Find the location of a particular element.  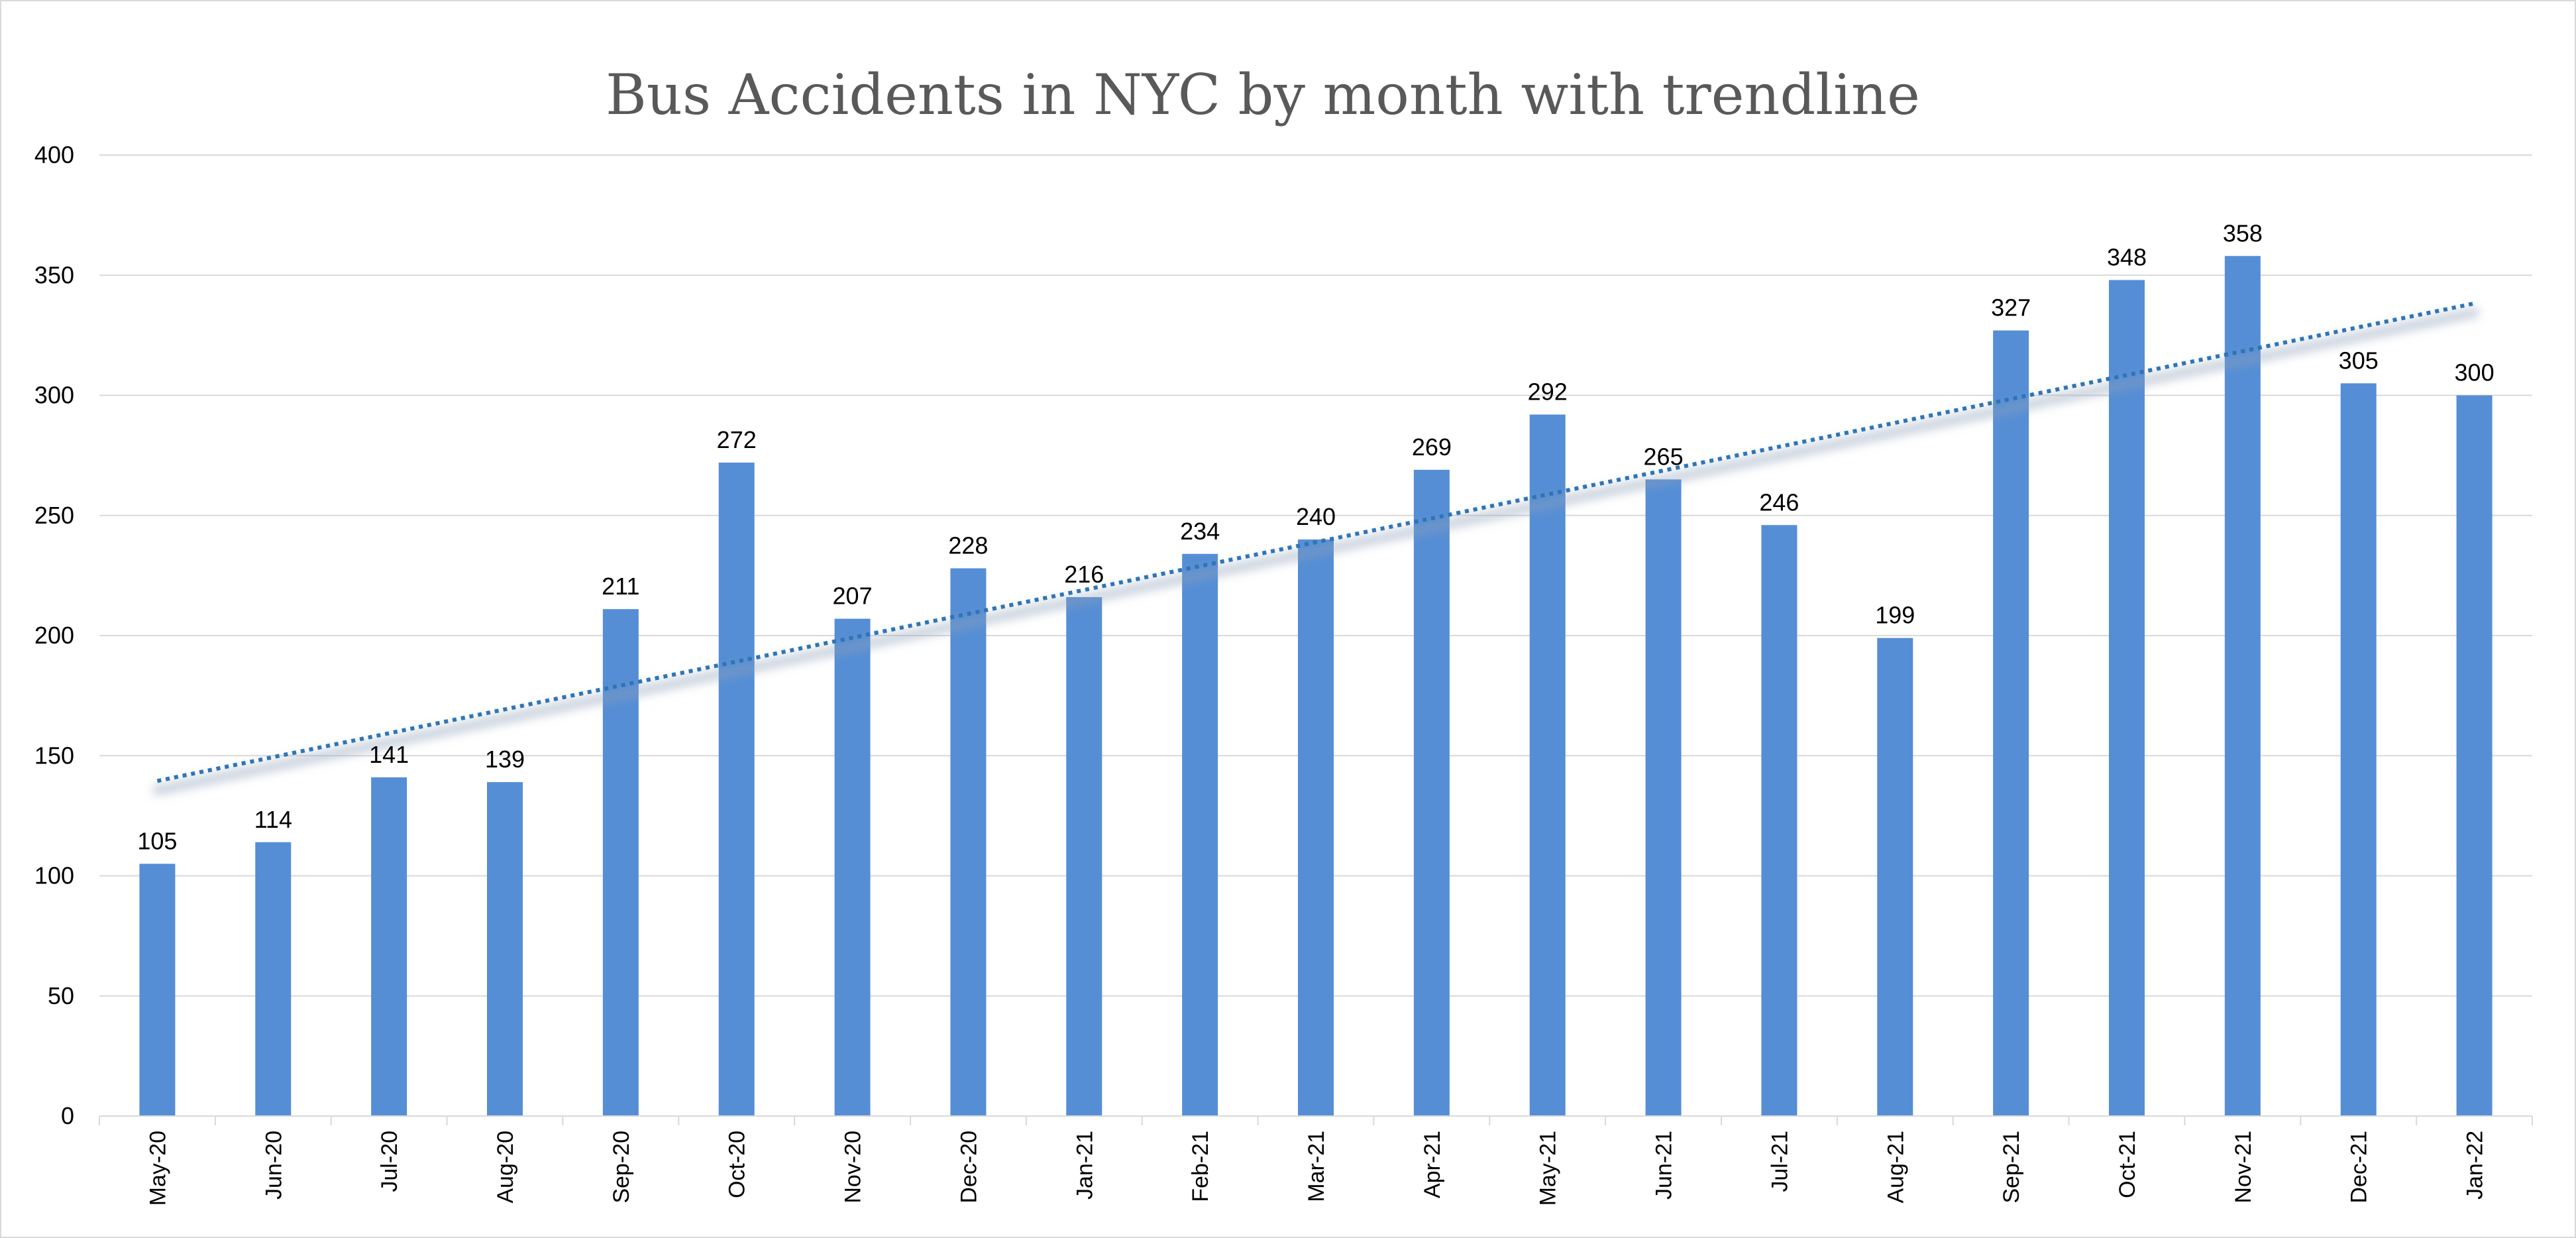

data-label: 300 is located at coordinates (2475, 372).